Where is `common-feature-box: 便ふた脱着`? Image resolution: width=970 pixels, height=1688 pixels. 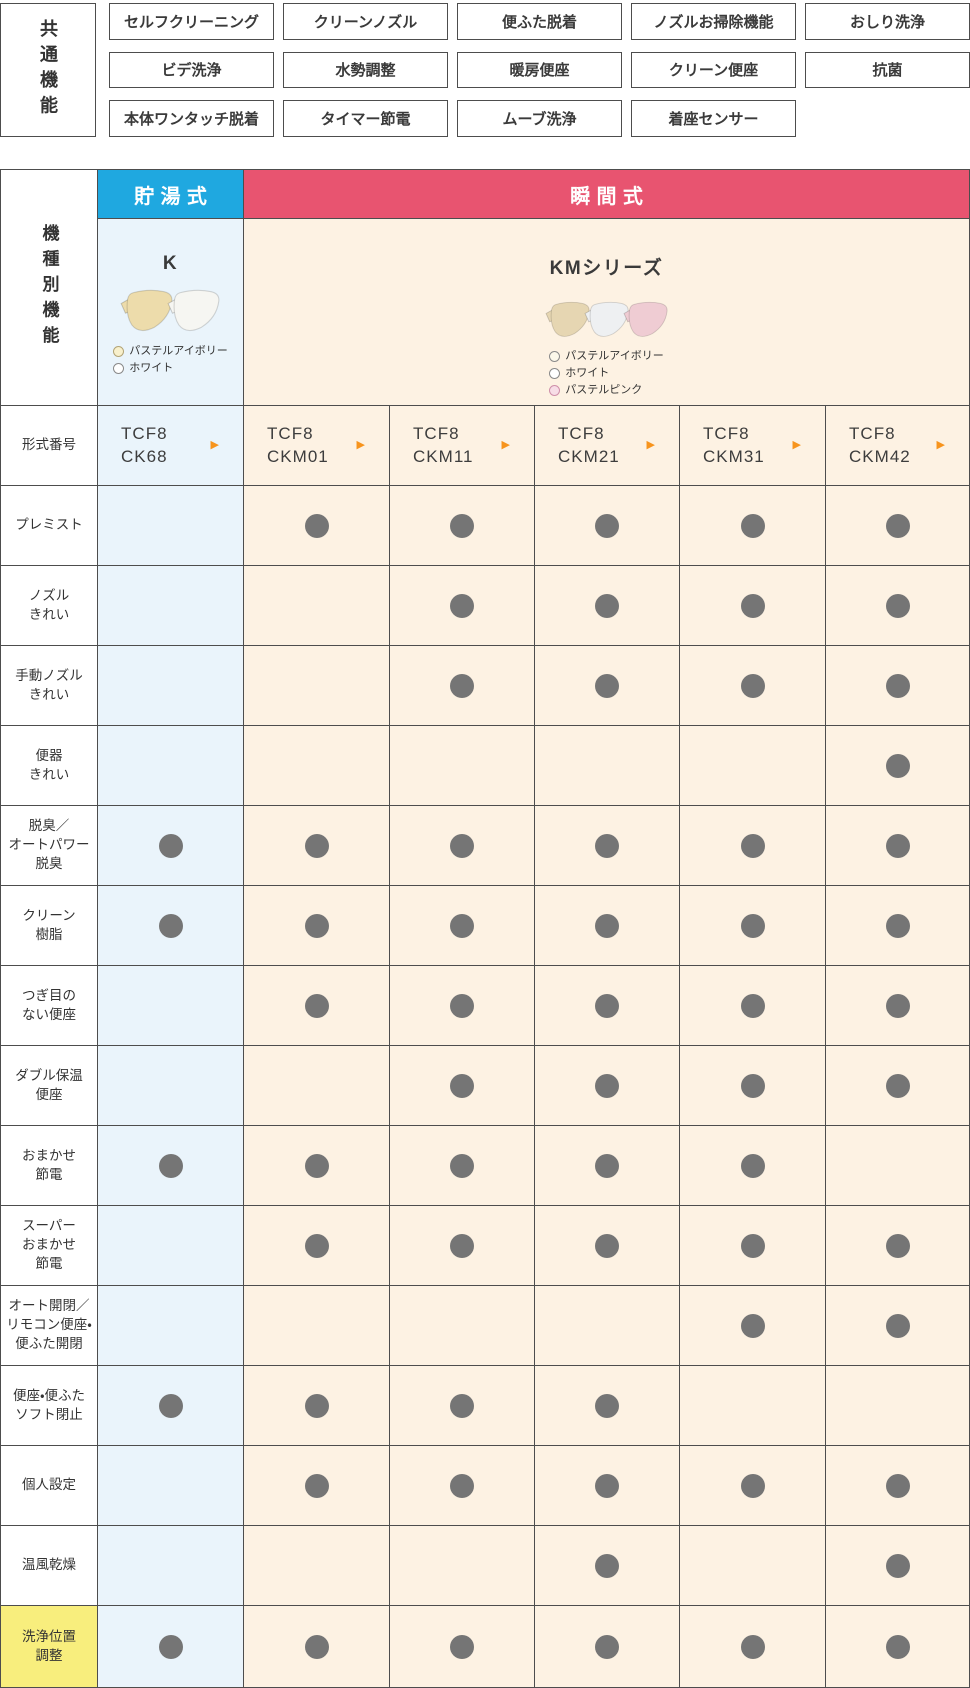
common-feature-box: 便ふた脱着 is located at coordinates (539, 21).